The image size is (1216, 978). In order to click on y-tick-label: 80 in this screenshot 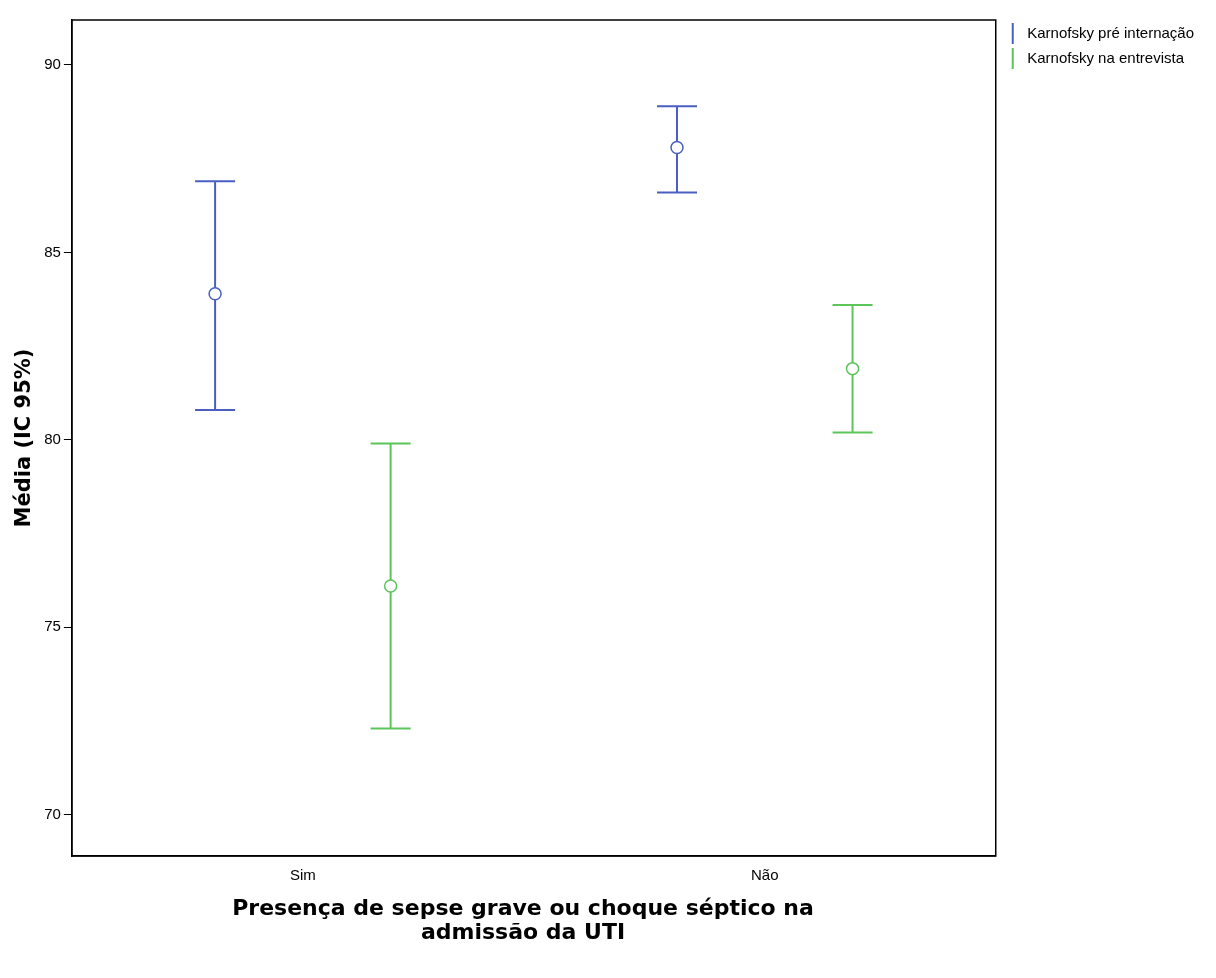, I will do `click(52, 439)`.